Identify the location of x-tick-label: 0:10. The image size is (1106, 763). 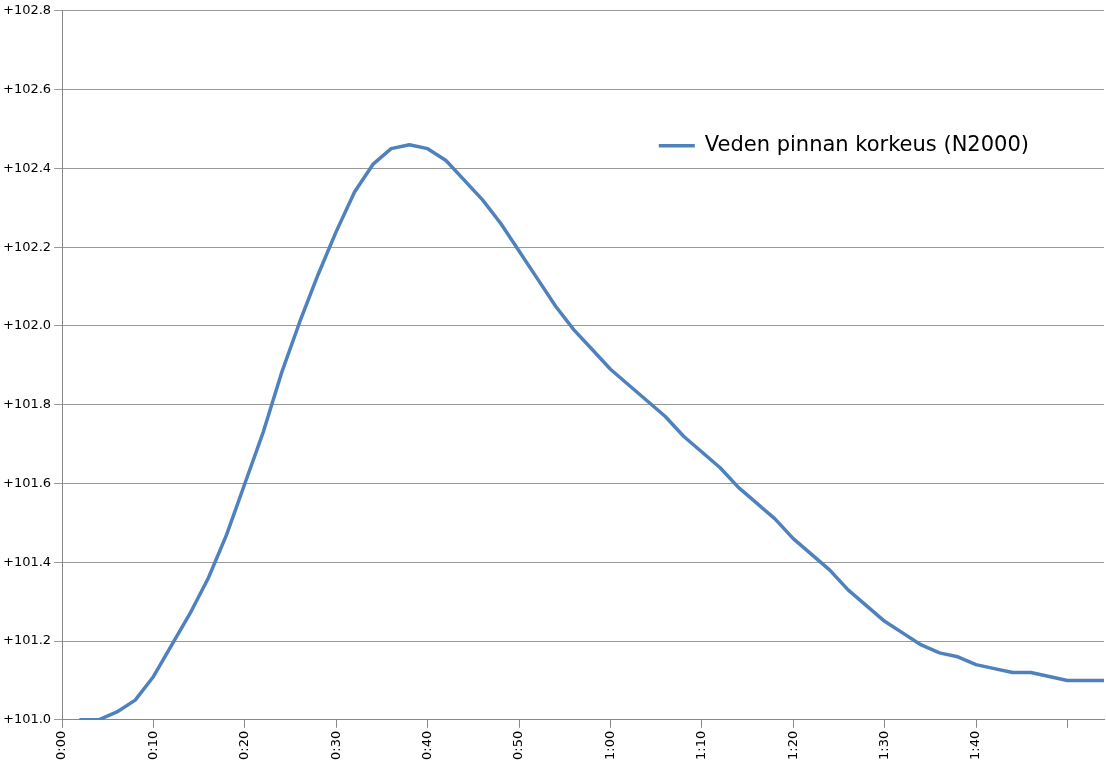
(152, 745).